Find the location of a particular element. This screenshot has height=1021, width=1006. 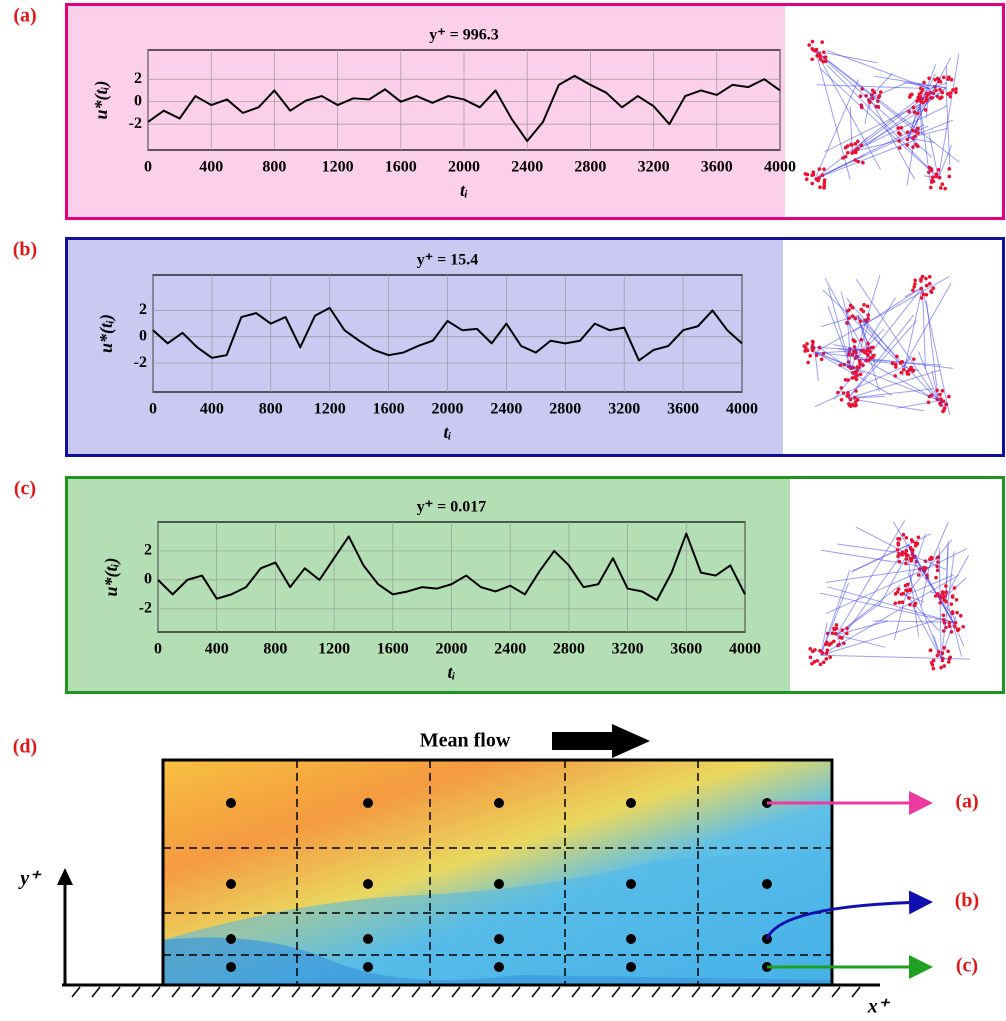

x-tick-label: 1200 is located at coordinates (334, 649).